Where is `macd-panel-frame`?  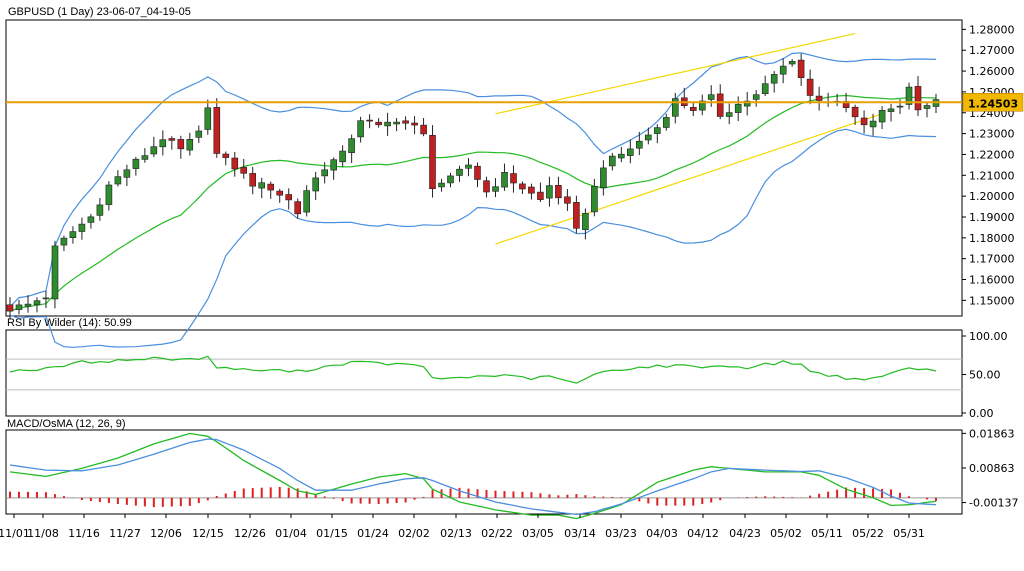
macd-panel-frame is located at coordinates (484, 472).